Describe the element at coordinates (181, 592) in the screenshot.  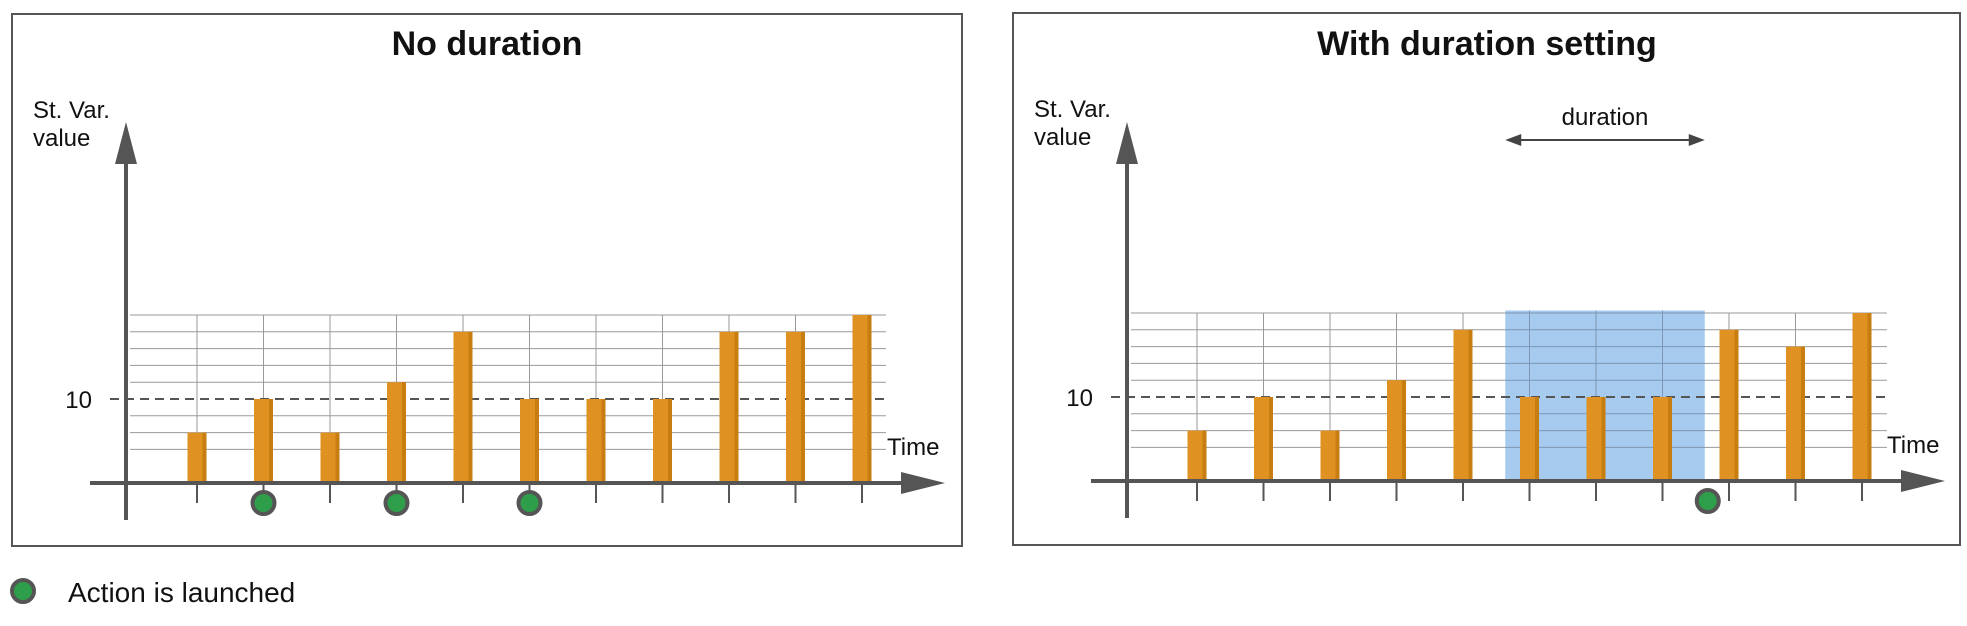
I see `legend-label: Action is launched` at that location.